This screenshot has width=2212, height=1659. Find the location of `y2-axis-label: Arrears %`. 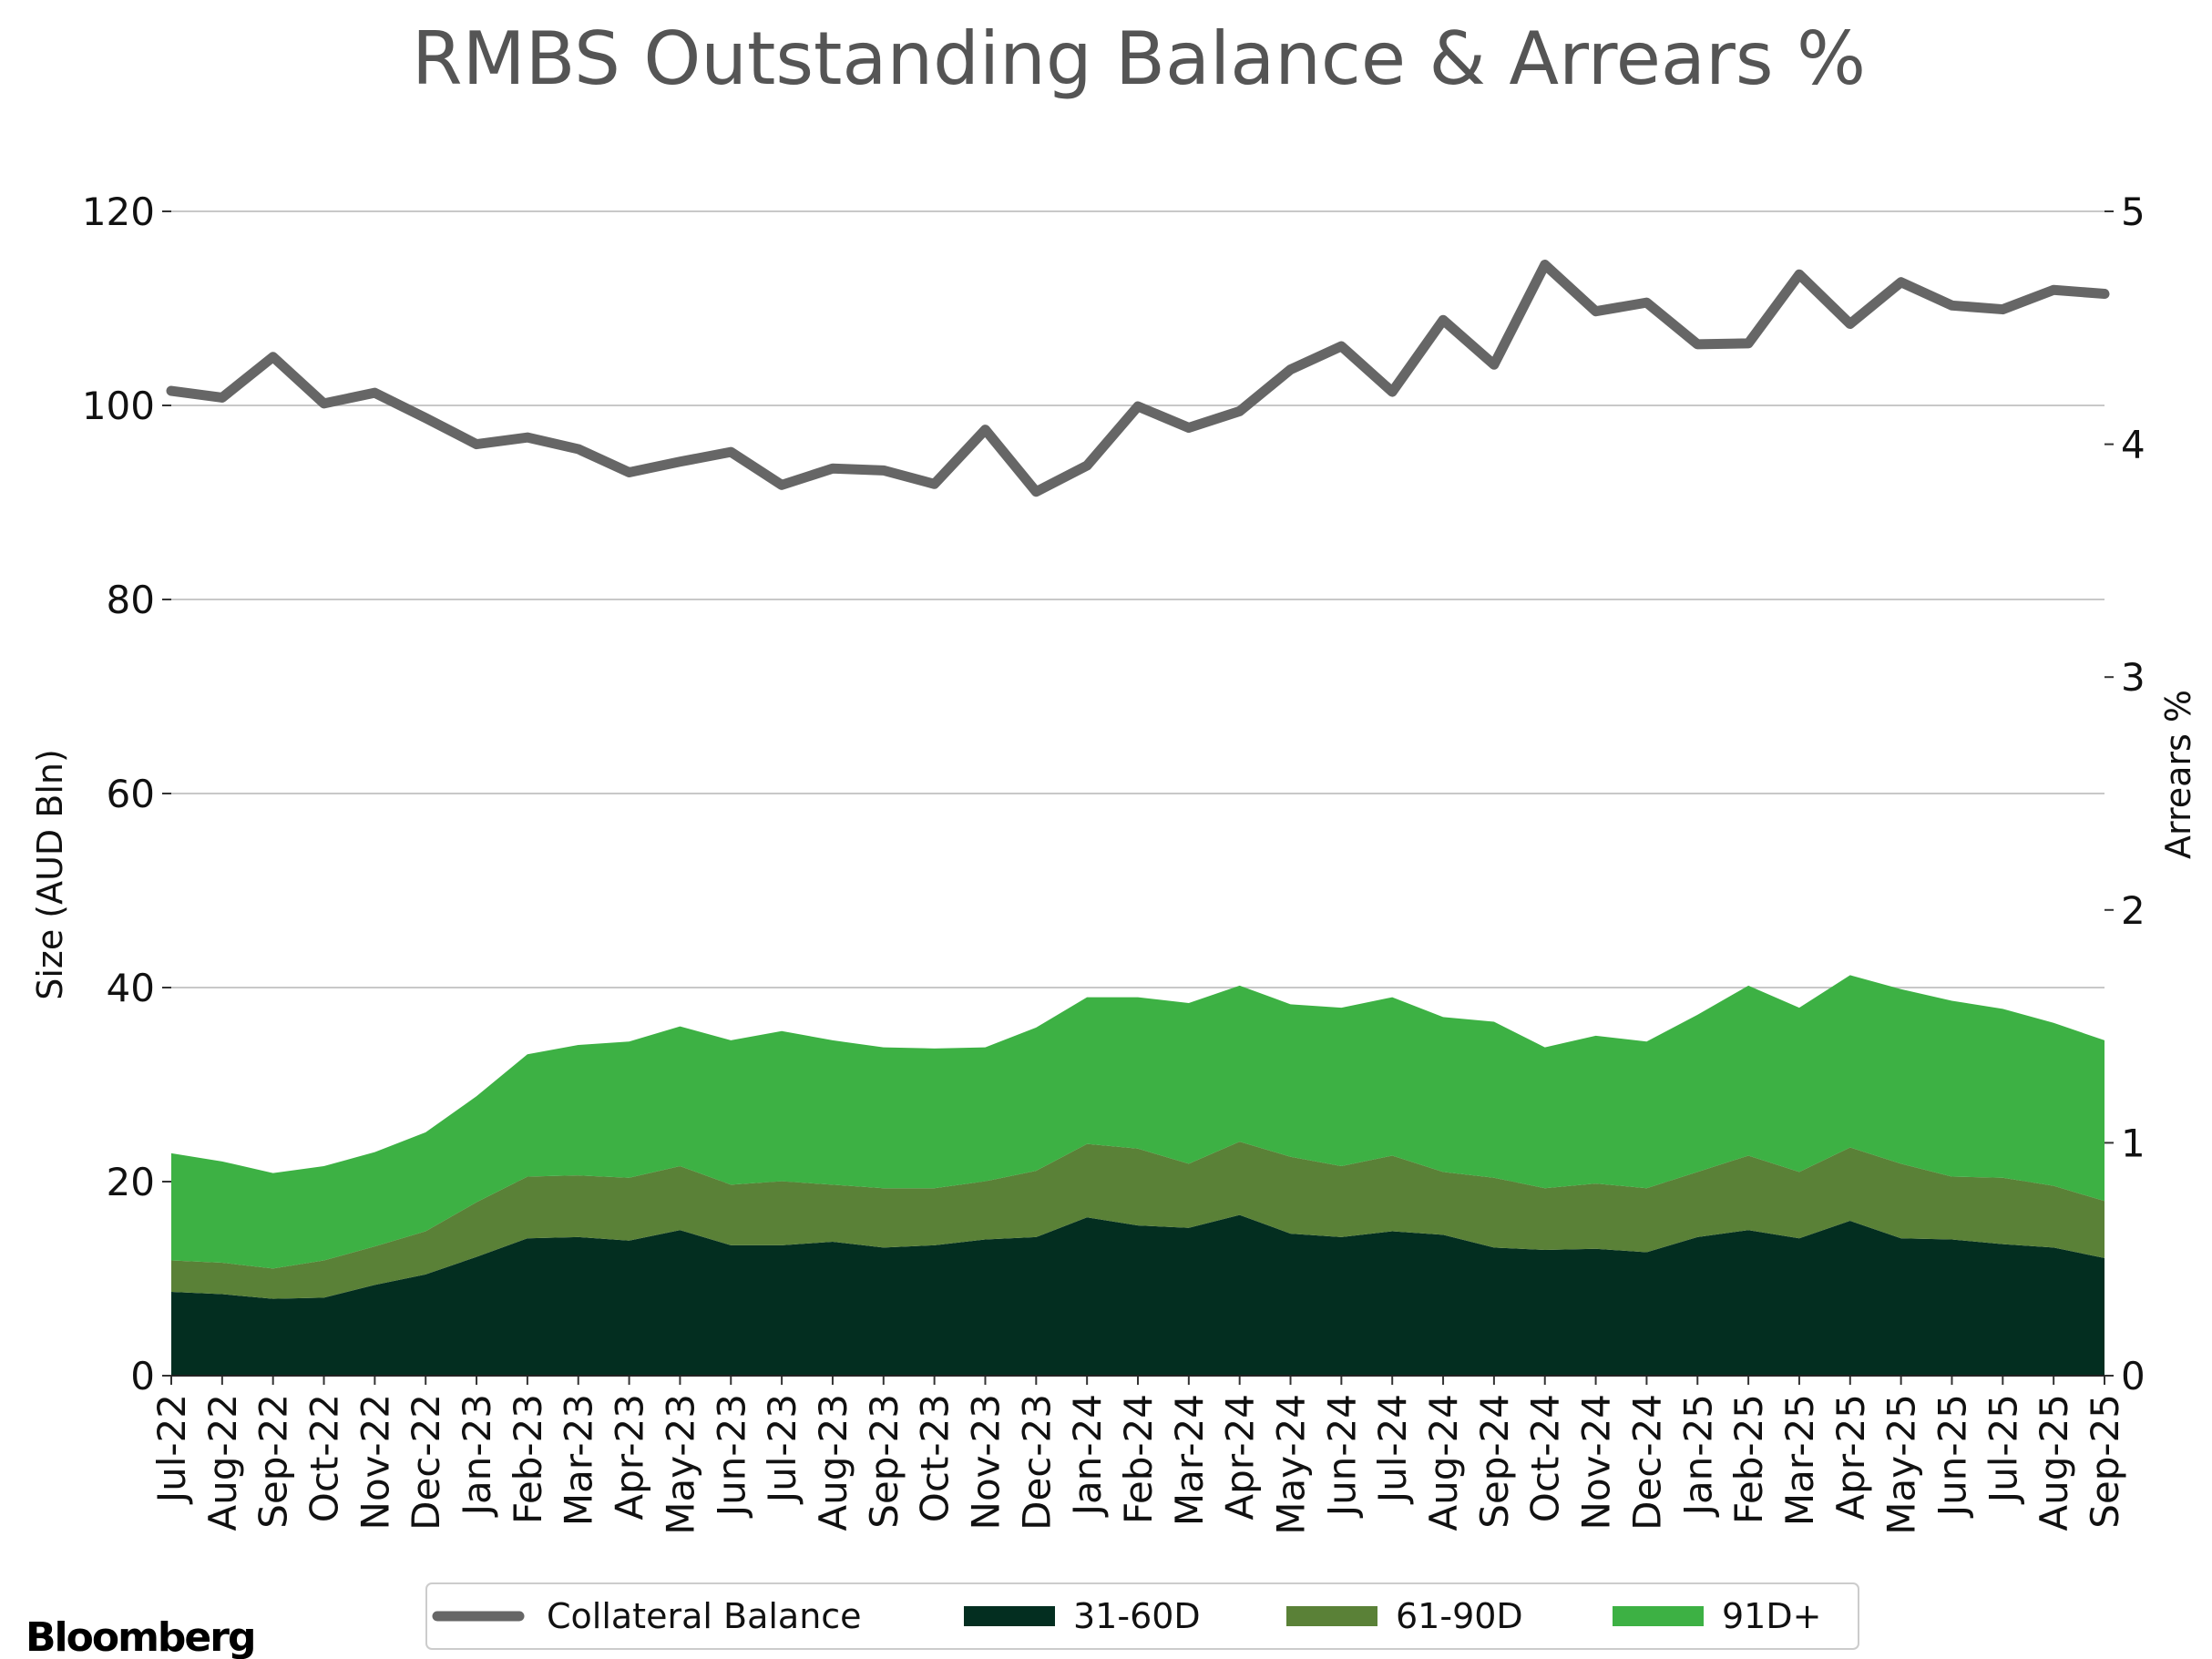

y2-axis-label: Arrears % is located at coordinates (2178, 774).